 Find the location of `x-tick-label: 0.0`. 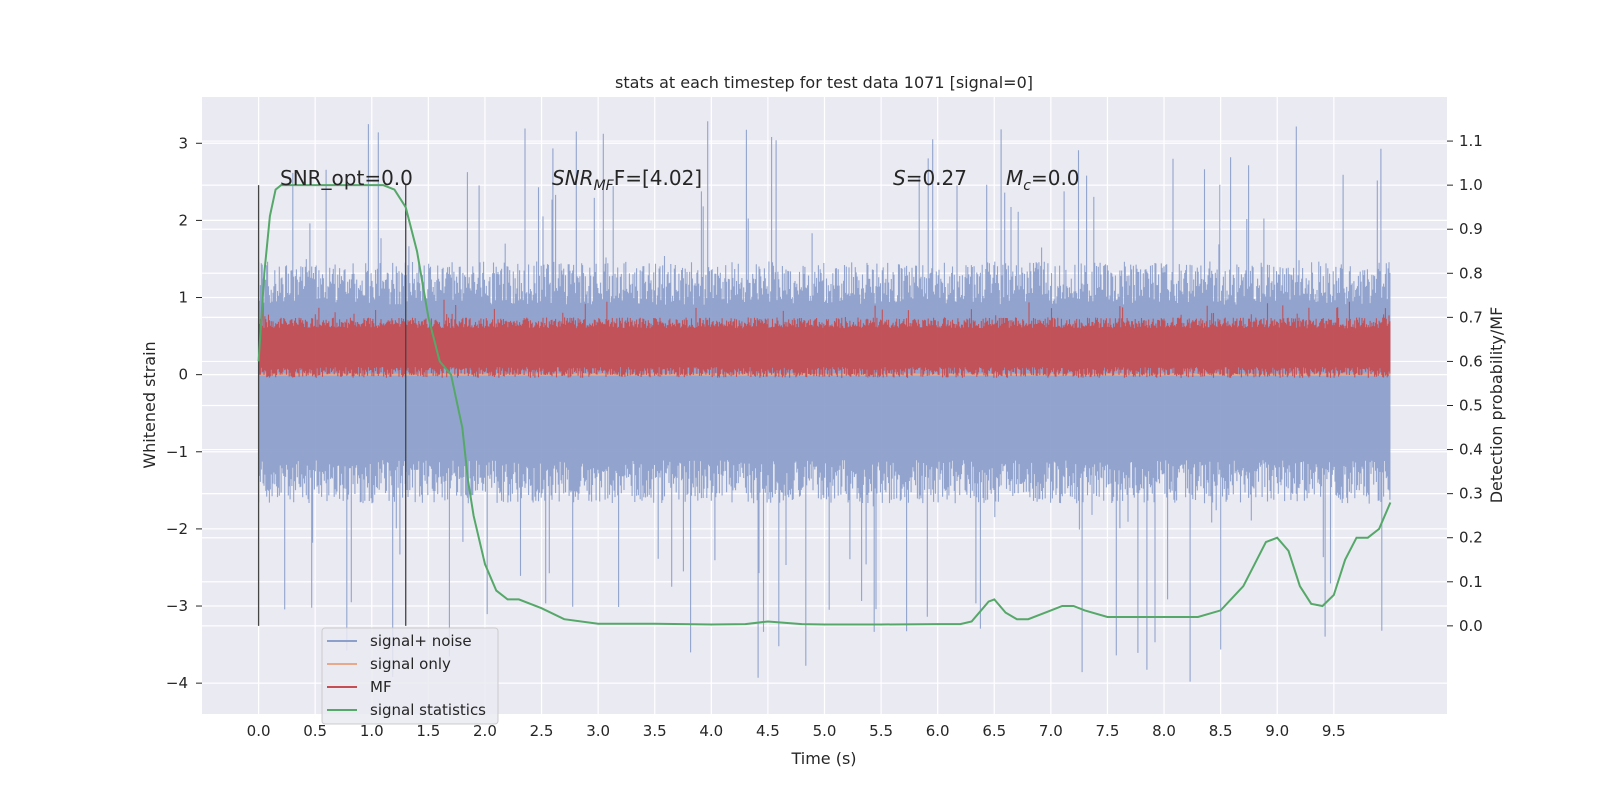

x-tick-label: 0.0 is located at coordinates (259, 731).